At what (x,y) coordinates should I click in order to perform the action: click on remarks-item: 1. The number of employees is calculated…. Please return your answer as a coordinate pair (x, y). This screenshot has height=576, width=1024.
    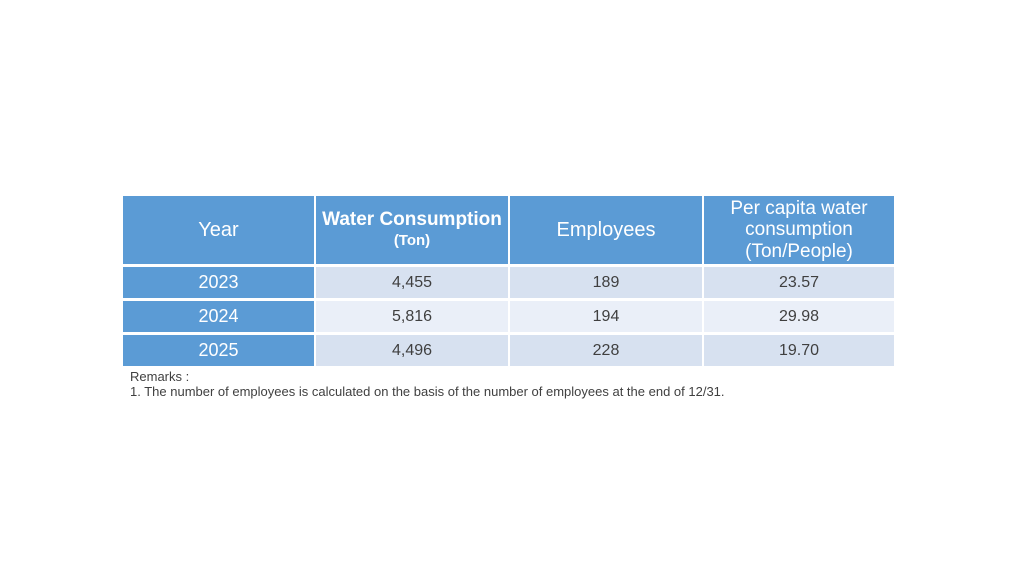
    Looking at the image, I should click on (427, 392).